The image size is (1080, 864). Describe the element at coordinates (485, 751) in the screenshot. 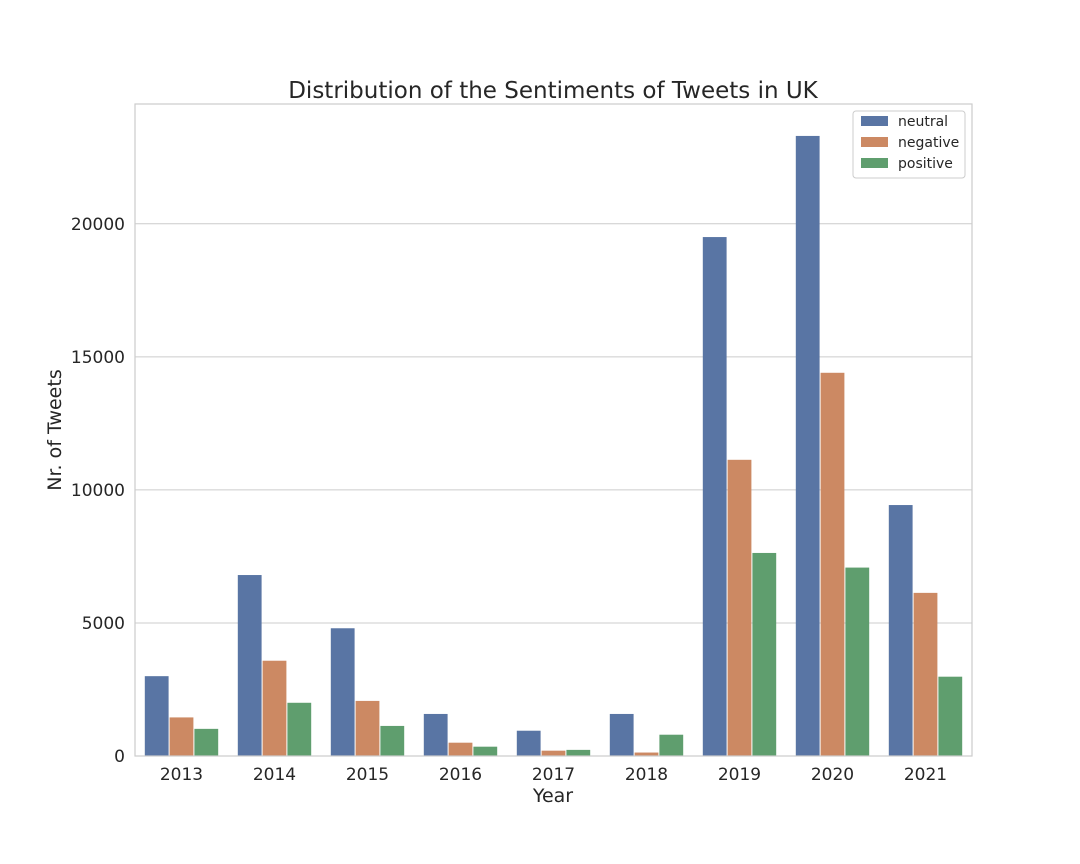

I see `bar-positive-2016` at that location.